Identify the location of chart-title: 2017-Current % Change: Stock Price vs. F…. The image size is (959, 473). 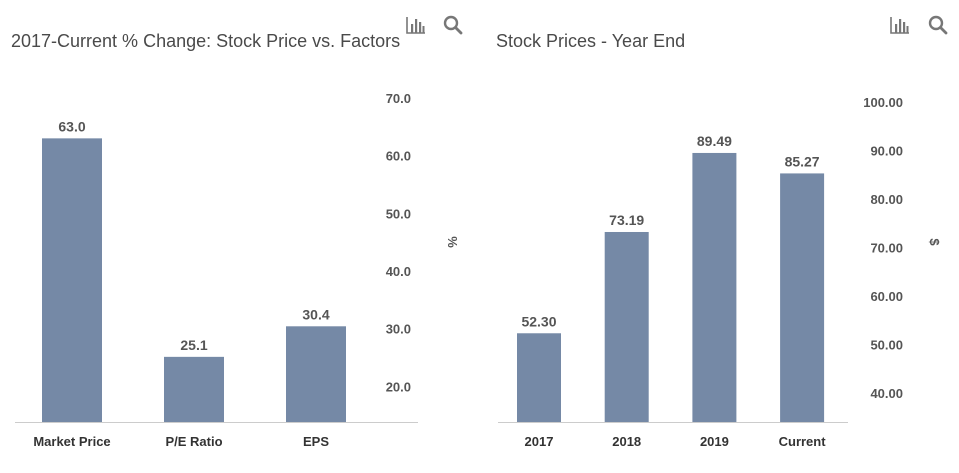
(206, 41).